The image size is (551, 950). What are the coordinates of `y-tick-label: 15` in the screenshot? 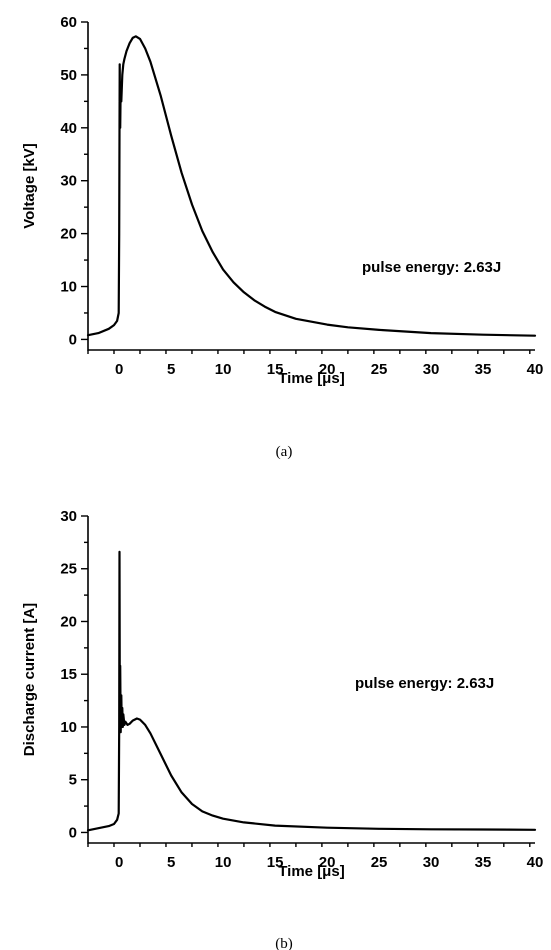 It's located at (68, 674).